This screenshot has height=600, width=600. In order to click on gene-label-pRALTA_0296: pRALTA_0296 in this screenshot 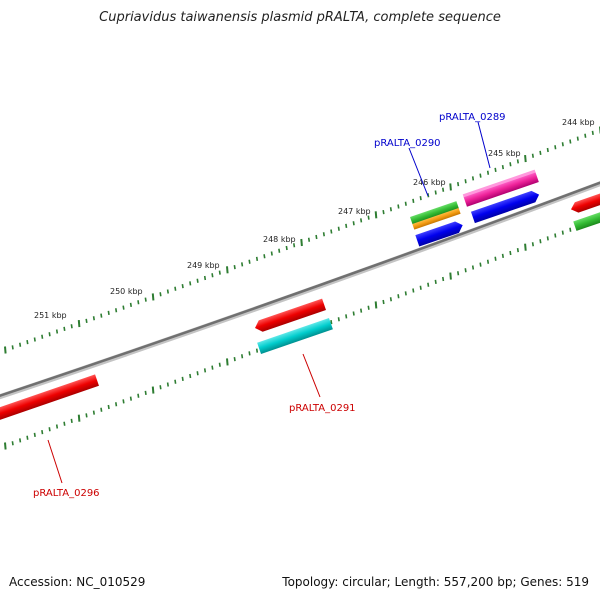, I will do `click(66, 493)`.